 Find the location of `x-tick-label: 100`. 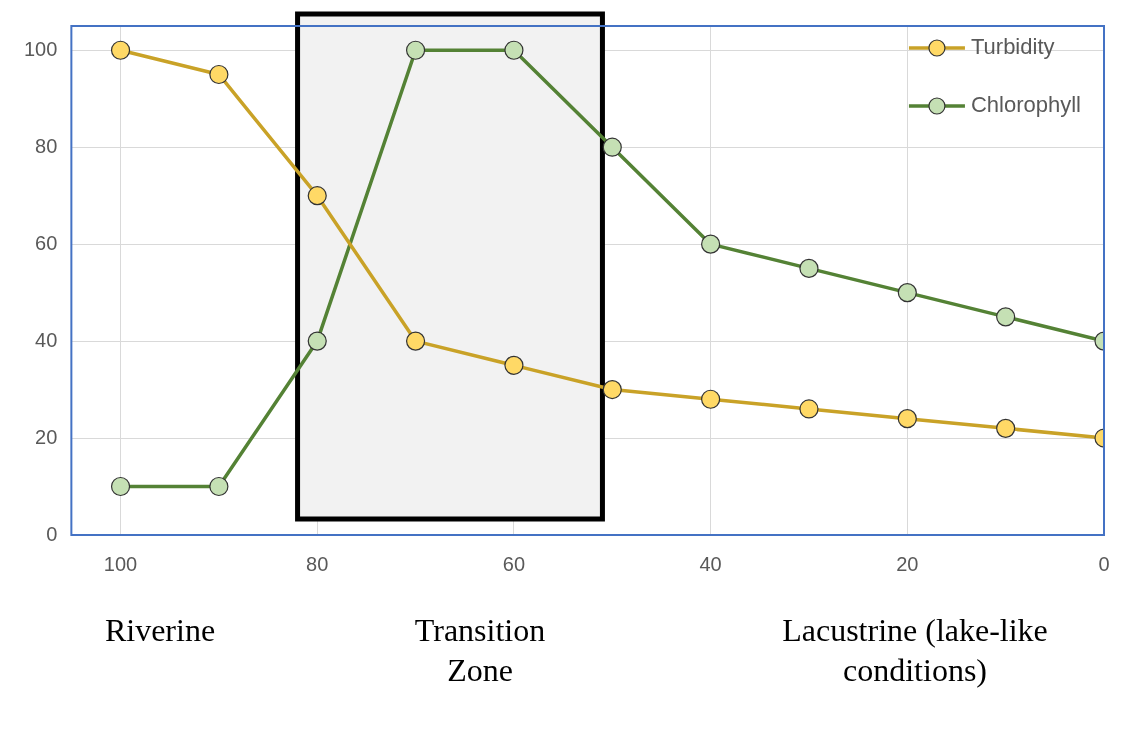

x-tick-label: 100 is located at coordinates (120, 563).